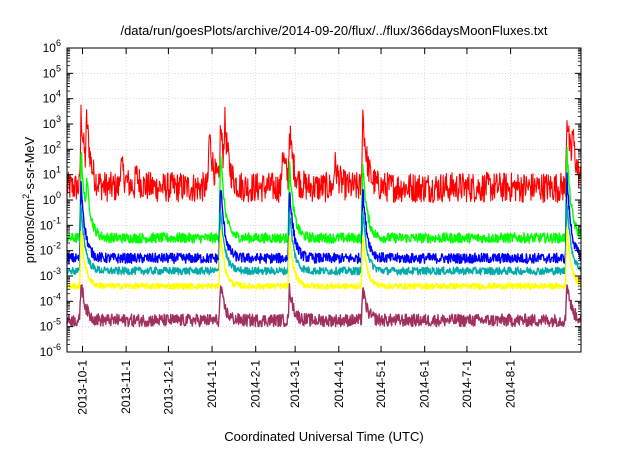  I want to click on y-tick-label: 10⁶, so click(52, 46).